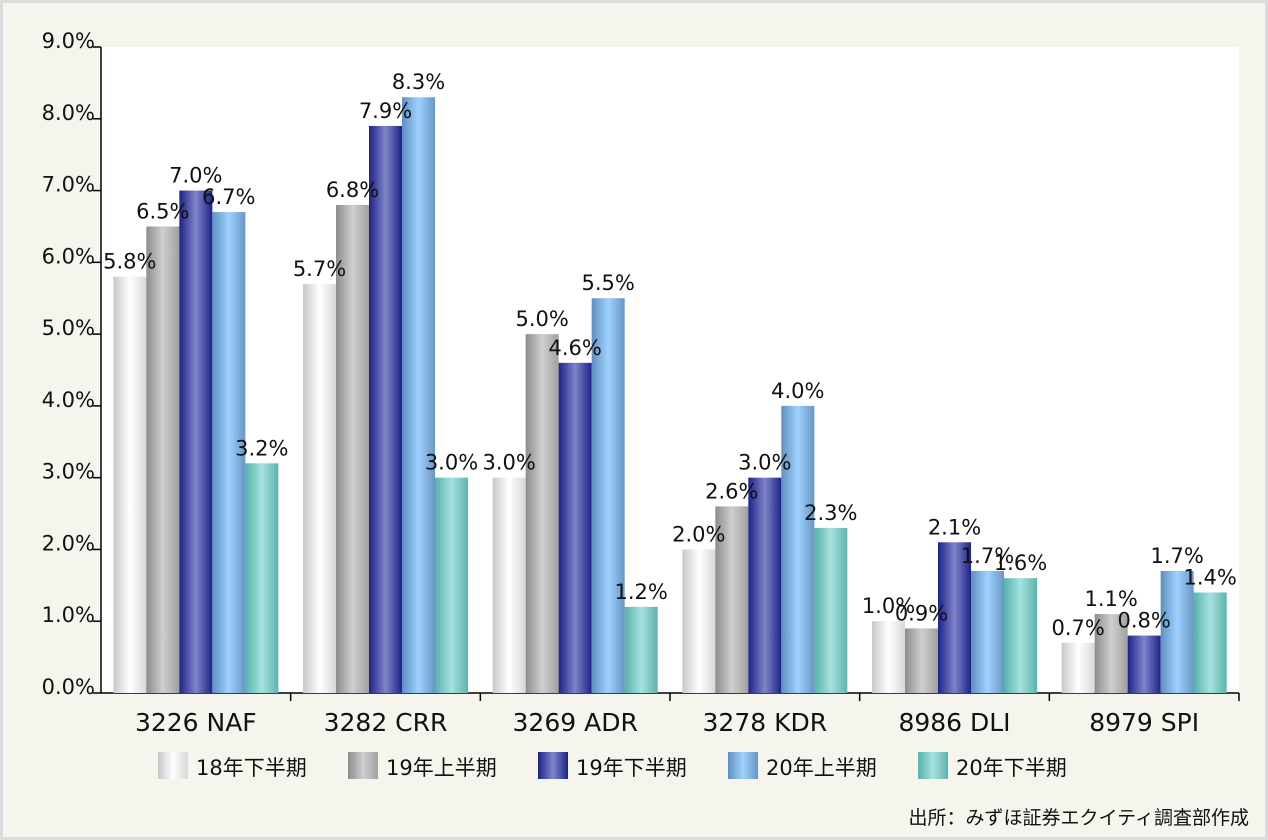 The image size is (1268, 840). Describe the element at coordinates (821, 768) in the screenshot. I see `legend-label: 20年上半期` at that location.